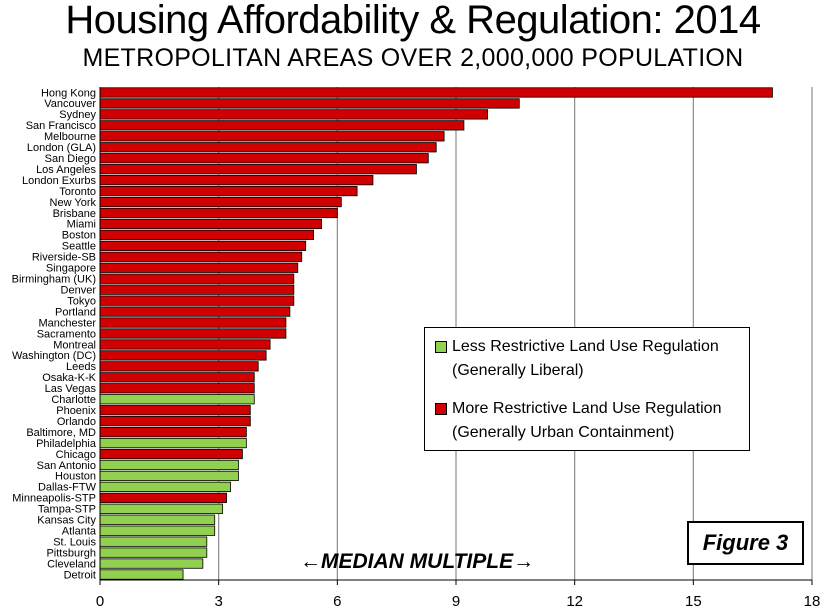 Image resolution: width=826 pixels, height=611 pixels. What do you see at coordinates (68, 93) in the screenshot?
I see `category-label: Hong Kong` at bounding box center [68, 93].